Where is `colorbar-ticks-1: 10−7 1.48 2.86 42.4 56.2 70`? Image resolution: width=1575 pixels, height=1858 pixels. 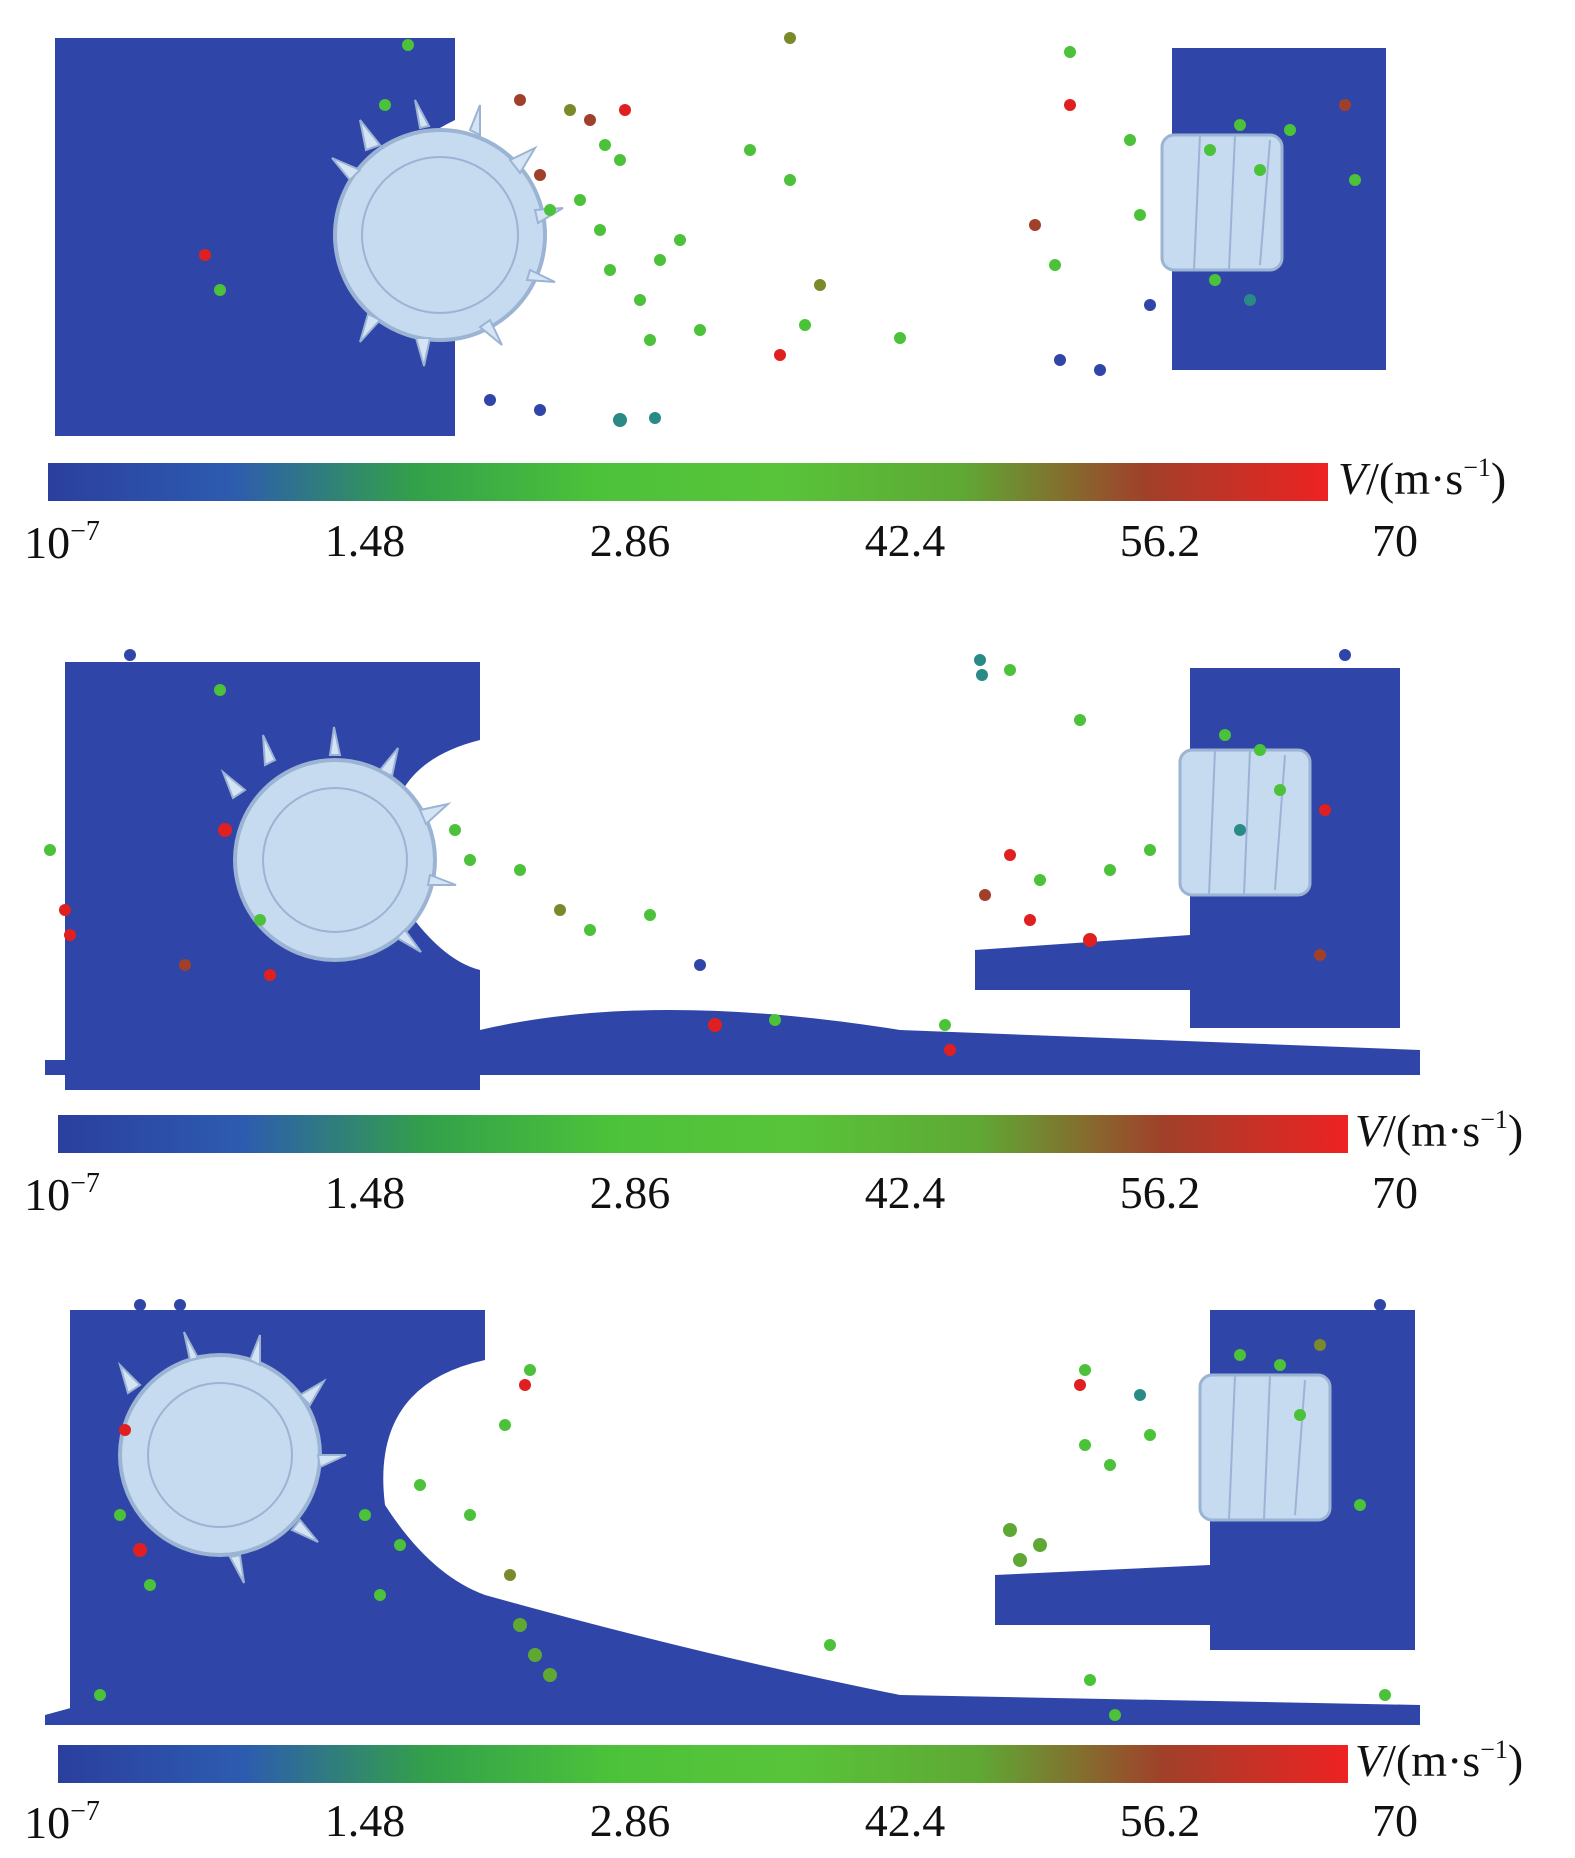
colorbar-ticks-1: 10−7 1.48 2.86 42.4 56.2 70 is located at coordinates (787, 548).